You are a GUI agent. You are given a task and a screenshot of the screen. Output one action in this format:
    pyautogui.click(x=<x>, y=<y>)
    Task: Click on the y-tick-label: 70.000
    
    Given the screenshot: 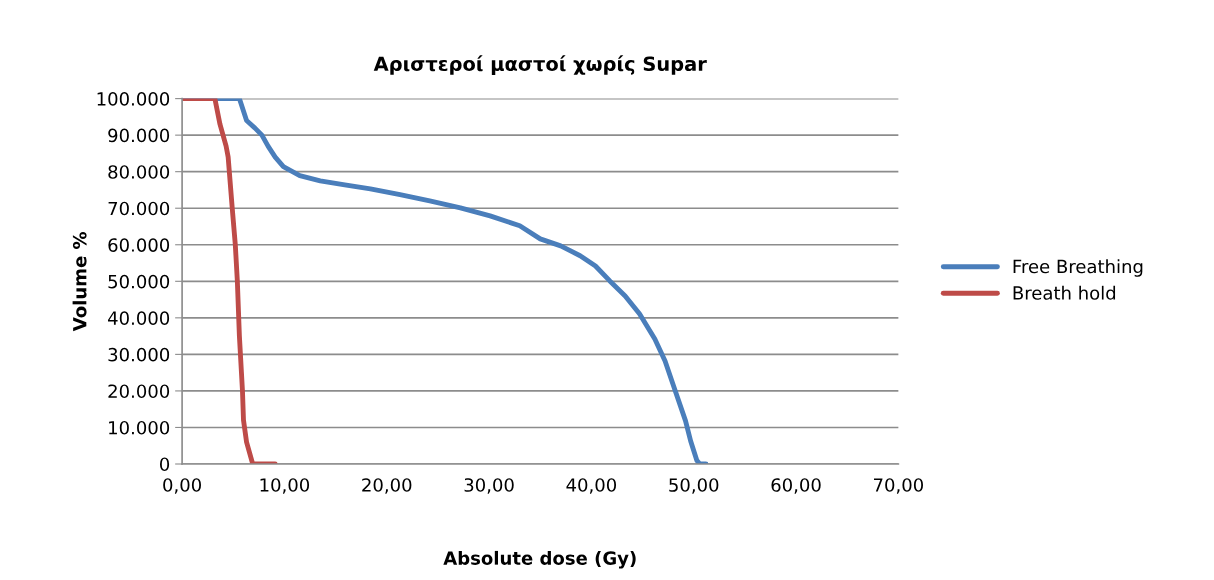 What is the action you would take?
    pyautogui.click(x=139, y=208)
    